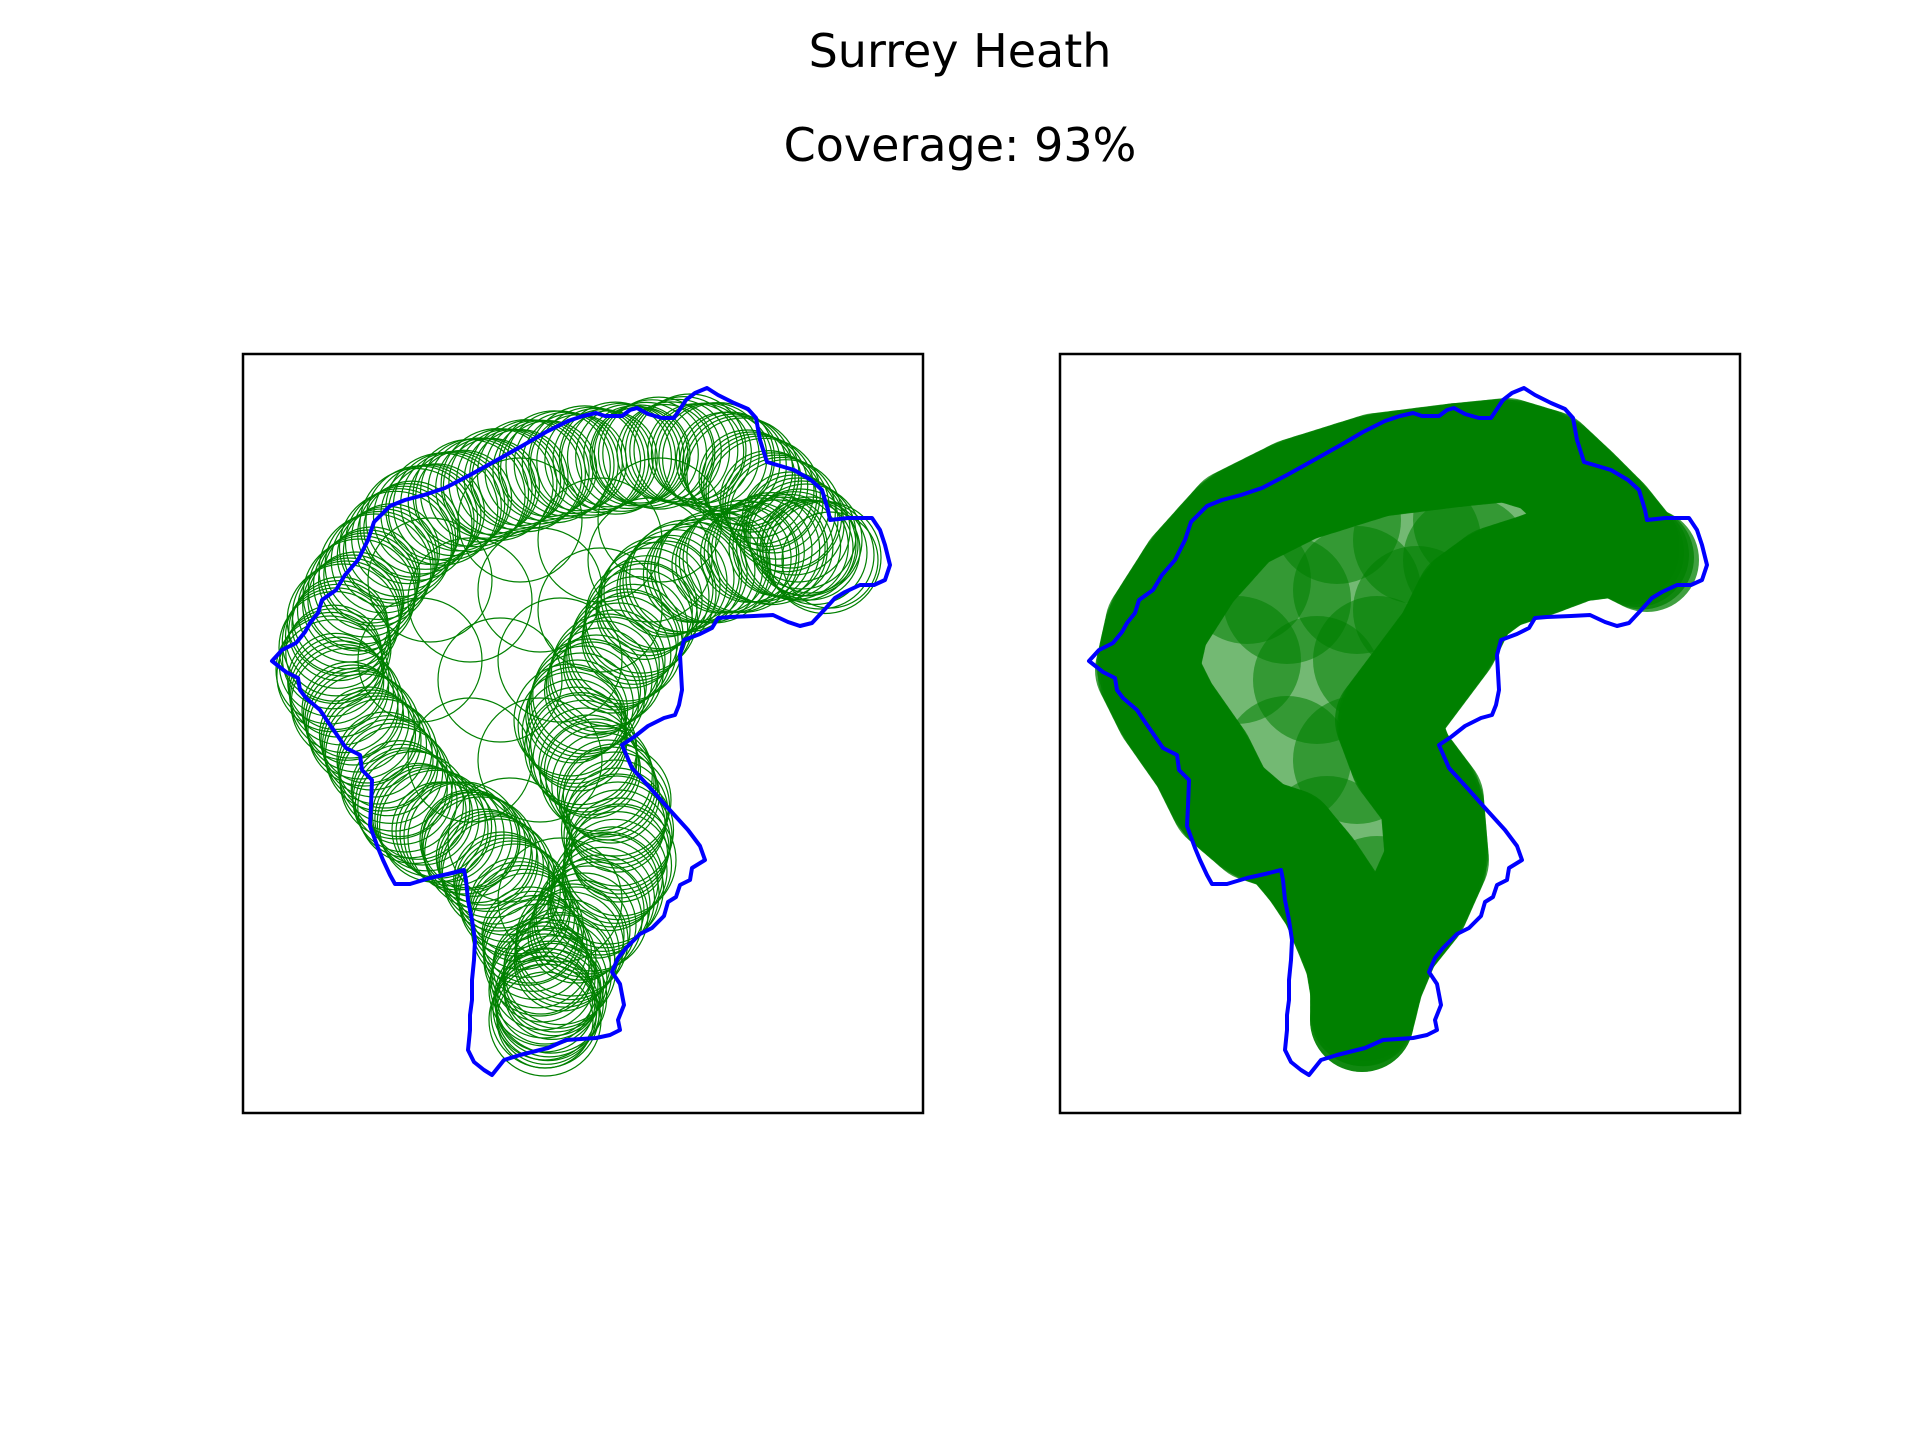 The height and width of the screenshot is (1440, 1920). I want to click on coverage-discs, so click(1397, 735).